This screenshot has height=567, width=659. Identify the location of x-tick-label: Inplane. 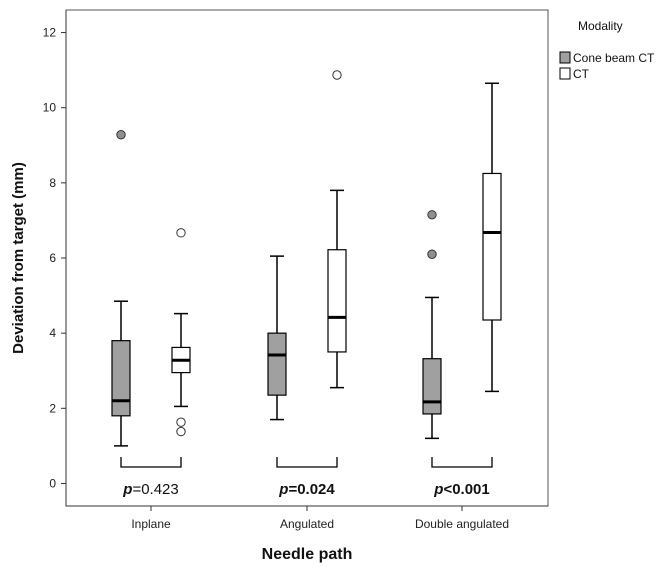
(151, 524).